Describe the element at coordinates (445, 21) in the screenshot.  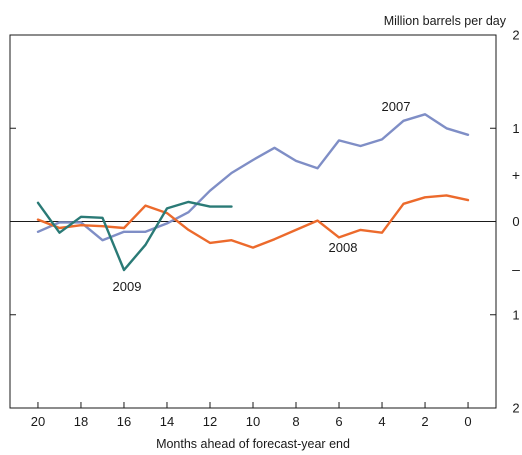
I see `y-axis-unit-label: Million barrels per day` at that location.